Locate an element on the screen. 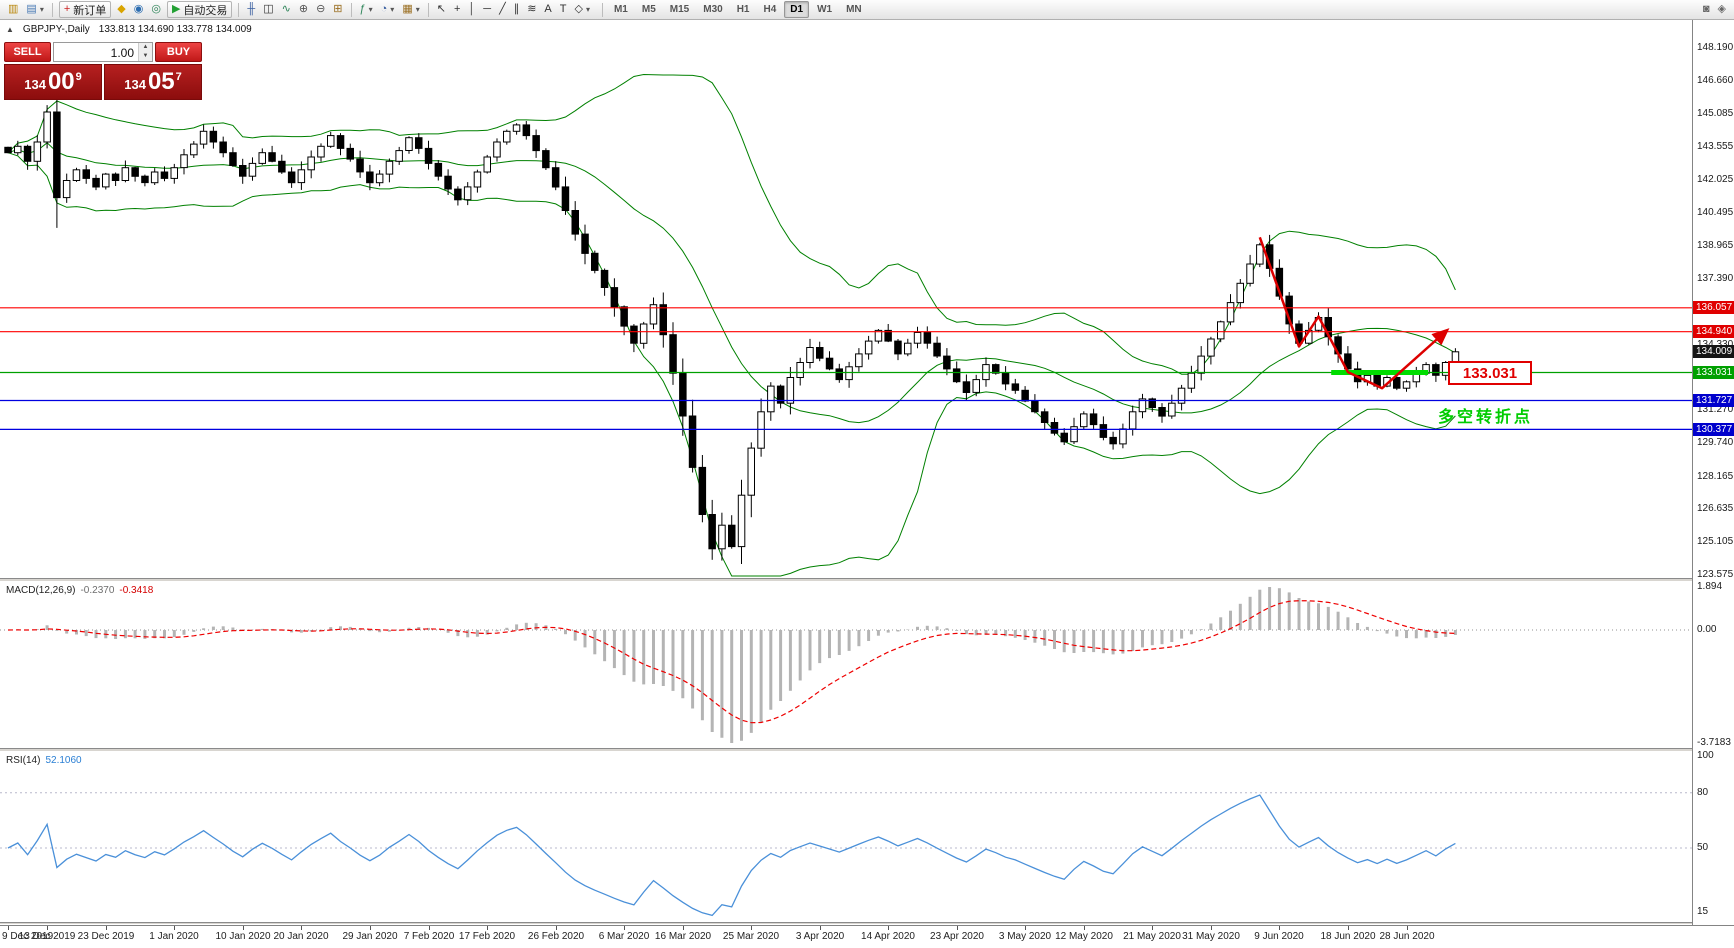  price-marker-badge: 130.377 is located at coordinates (1713, 429).